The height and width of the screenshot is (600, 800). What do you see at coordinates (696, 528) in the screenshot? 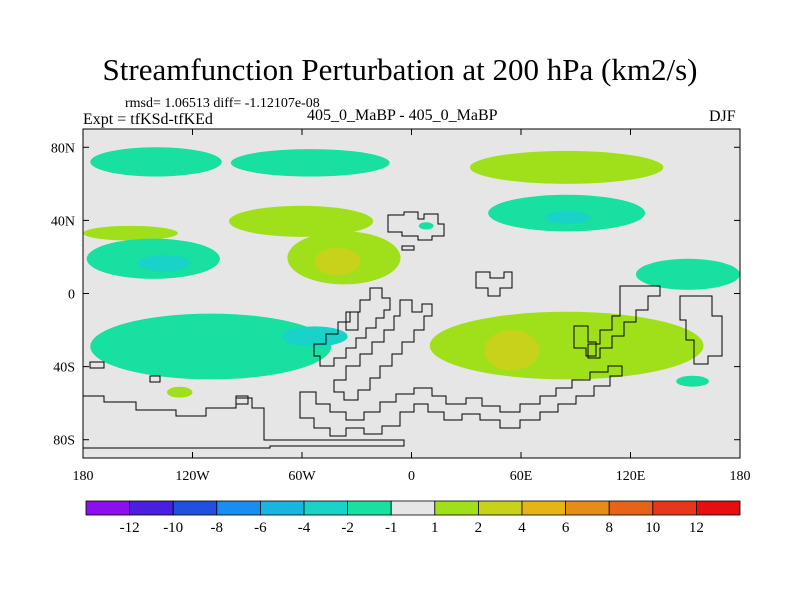
I see `colorbar-label-13: 12` at bounding box center [696, 528].